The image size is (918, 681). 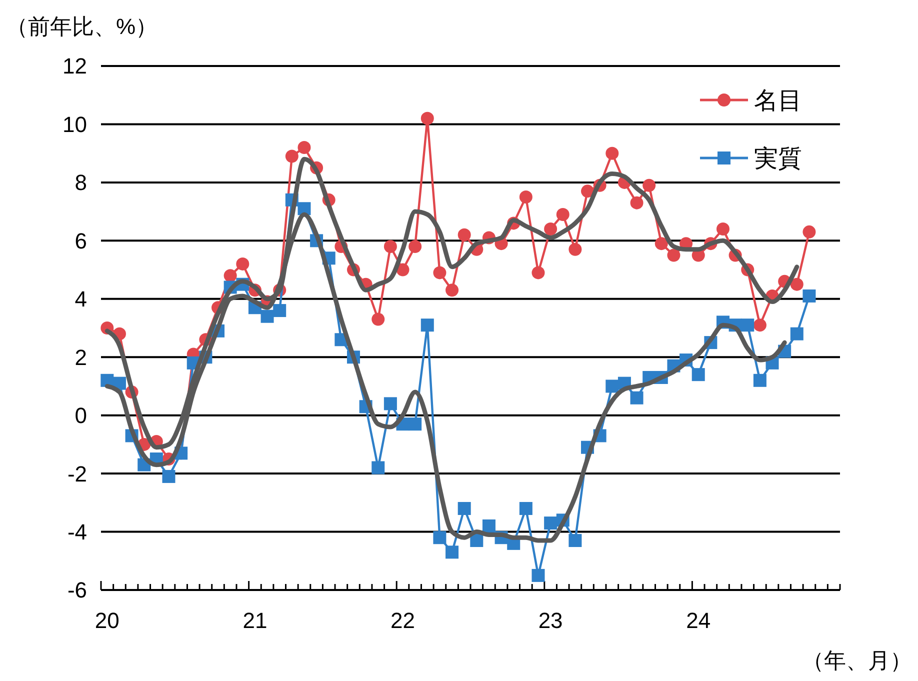 I want to click on y-tick-label: -6, so click(x=77, y=590).